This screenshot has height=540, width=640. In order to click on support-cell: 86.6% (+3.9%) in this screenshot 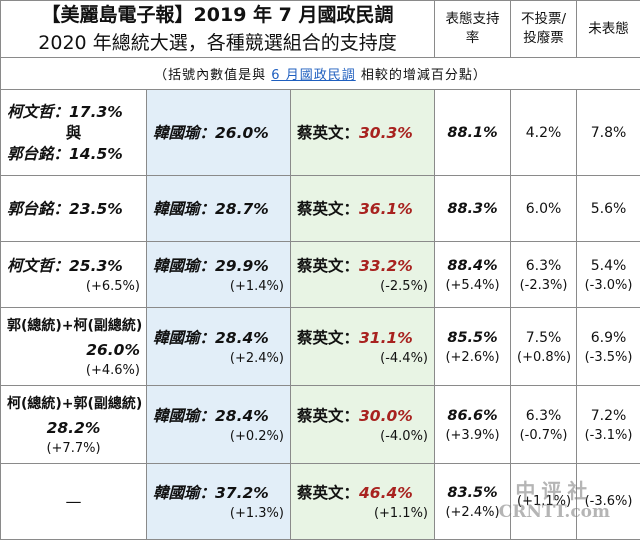, I will do `click(473, 425)`.